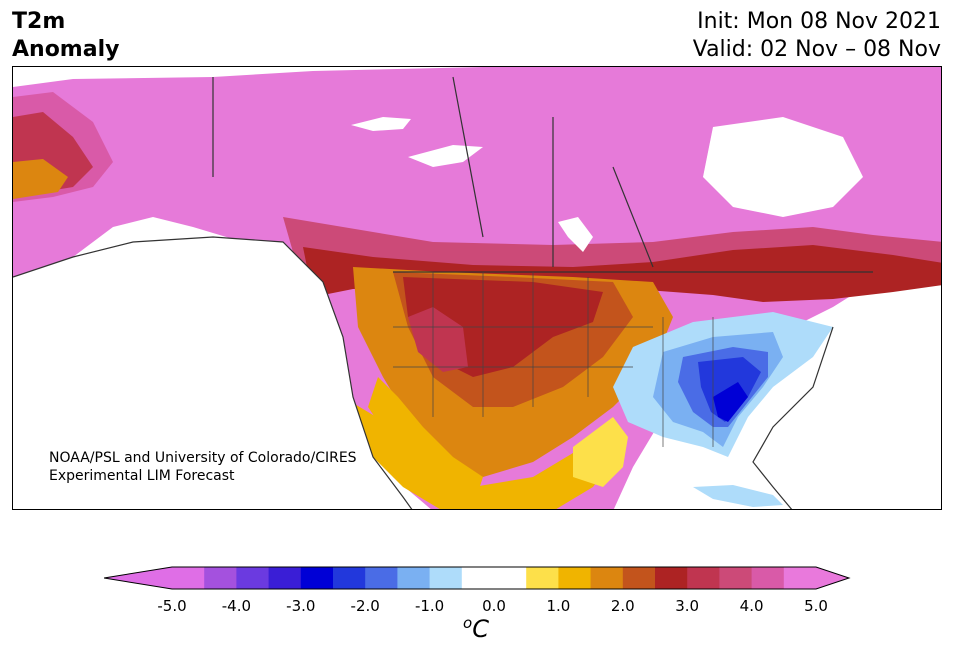  I want to click on valid-range: Valid: 02 Nov – 08 Nov, so click(816, 49).